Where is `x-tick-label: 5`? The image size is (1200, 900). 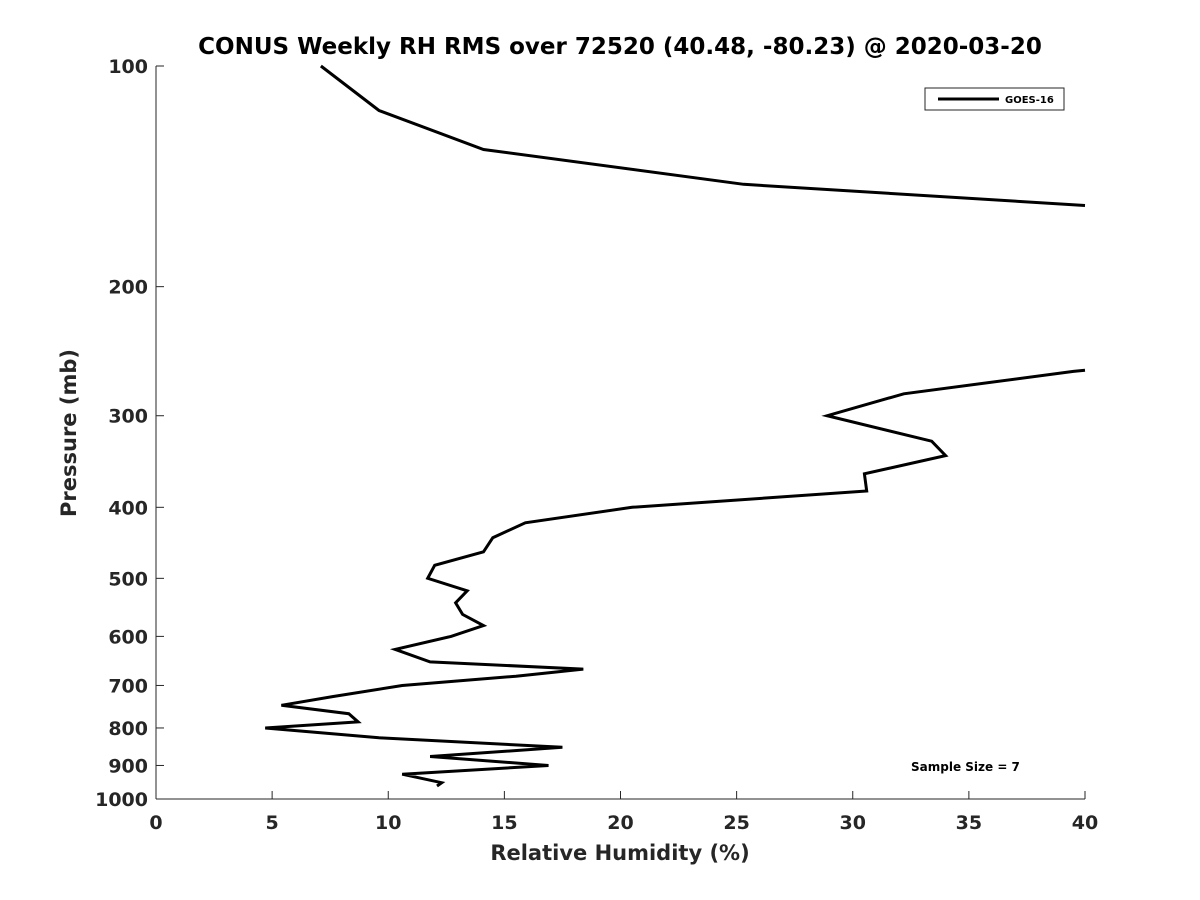 x-tick-label: 5 is located at coordinates (272, 823).